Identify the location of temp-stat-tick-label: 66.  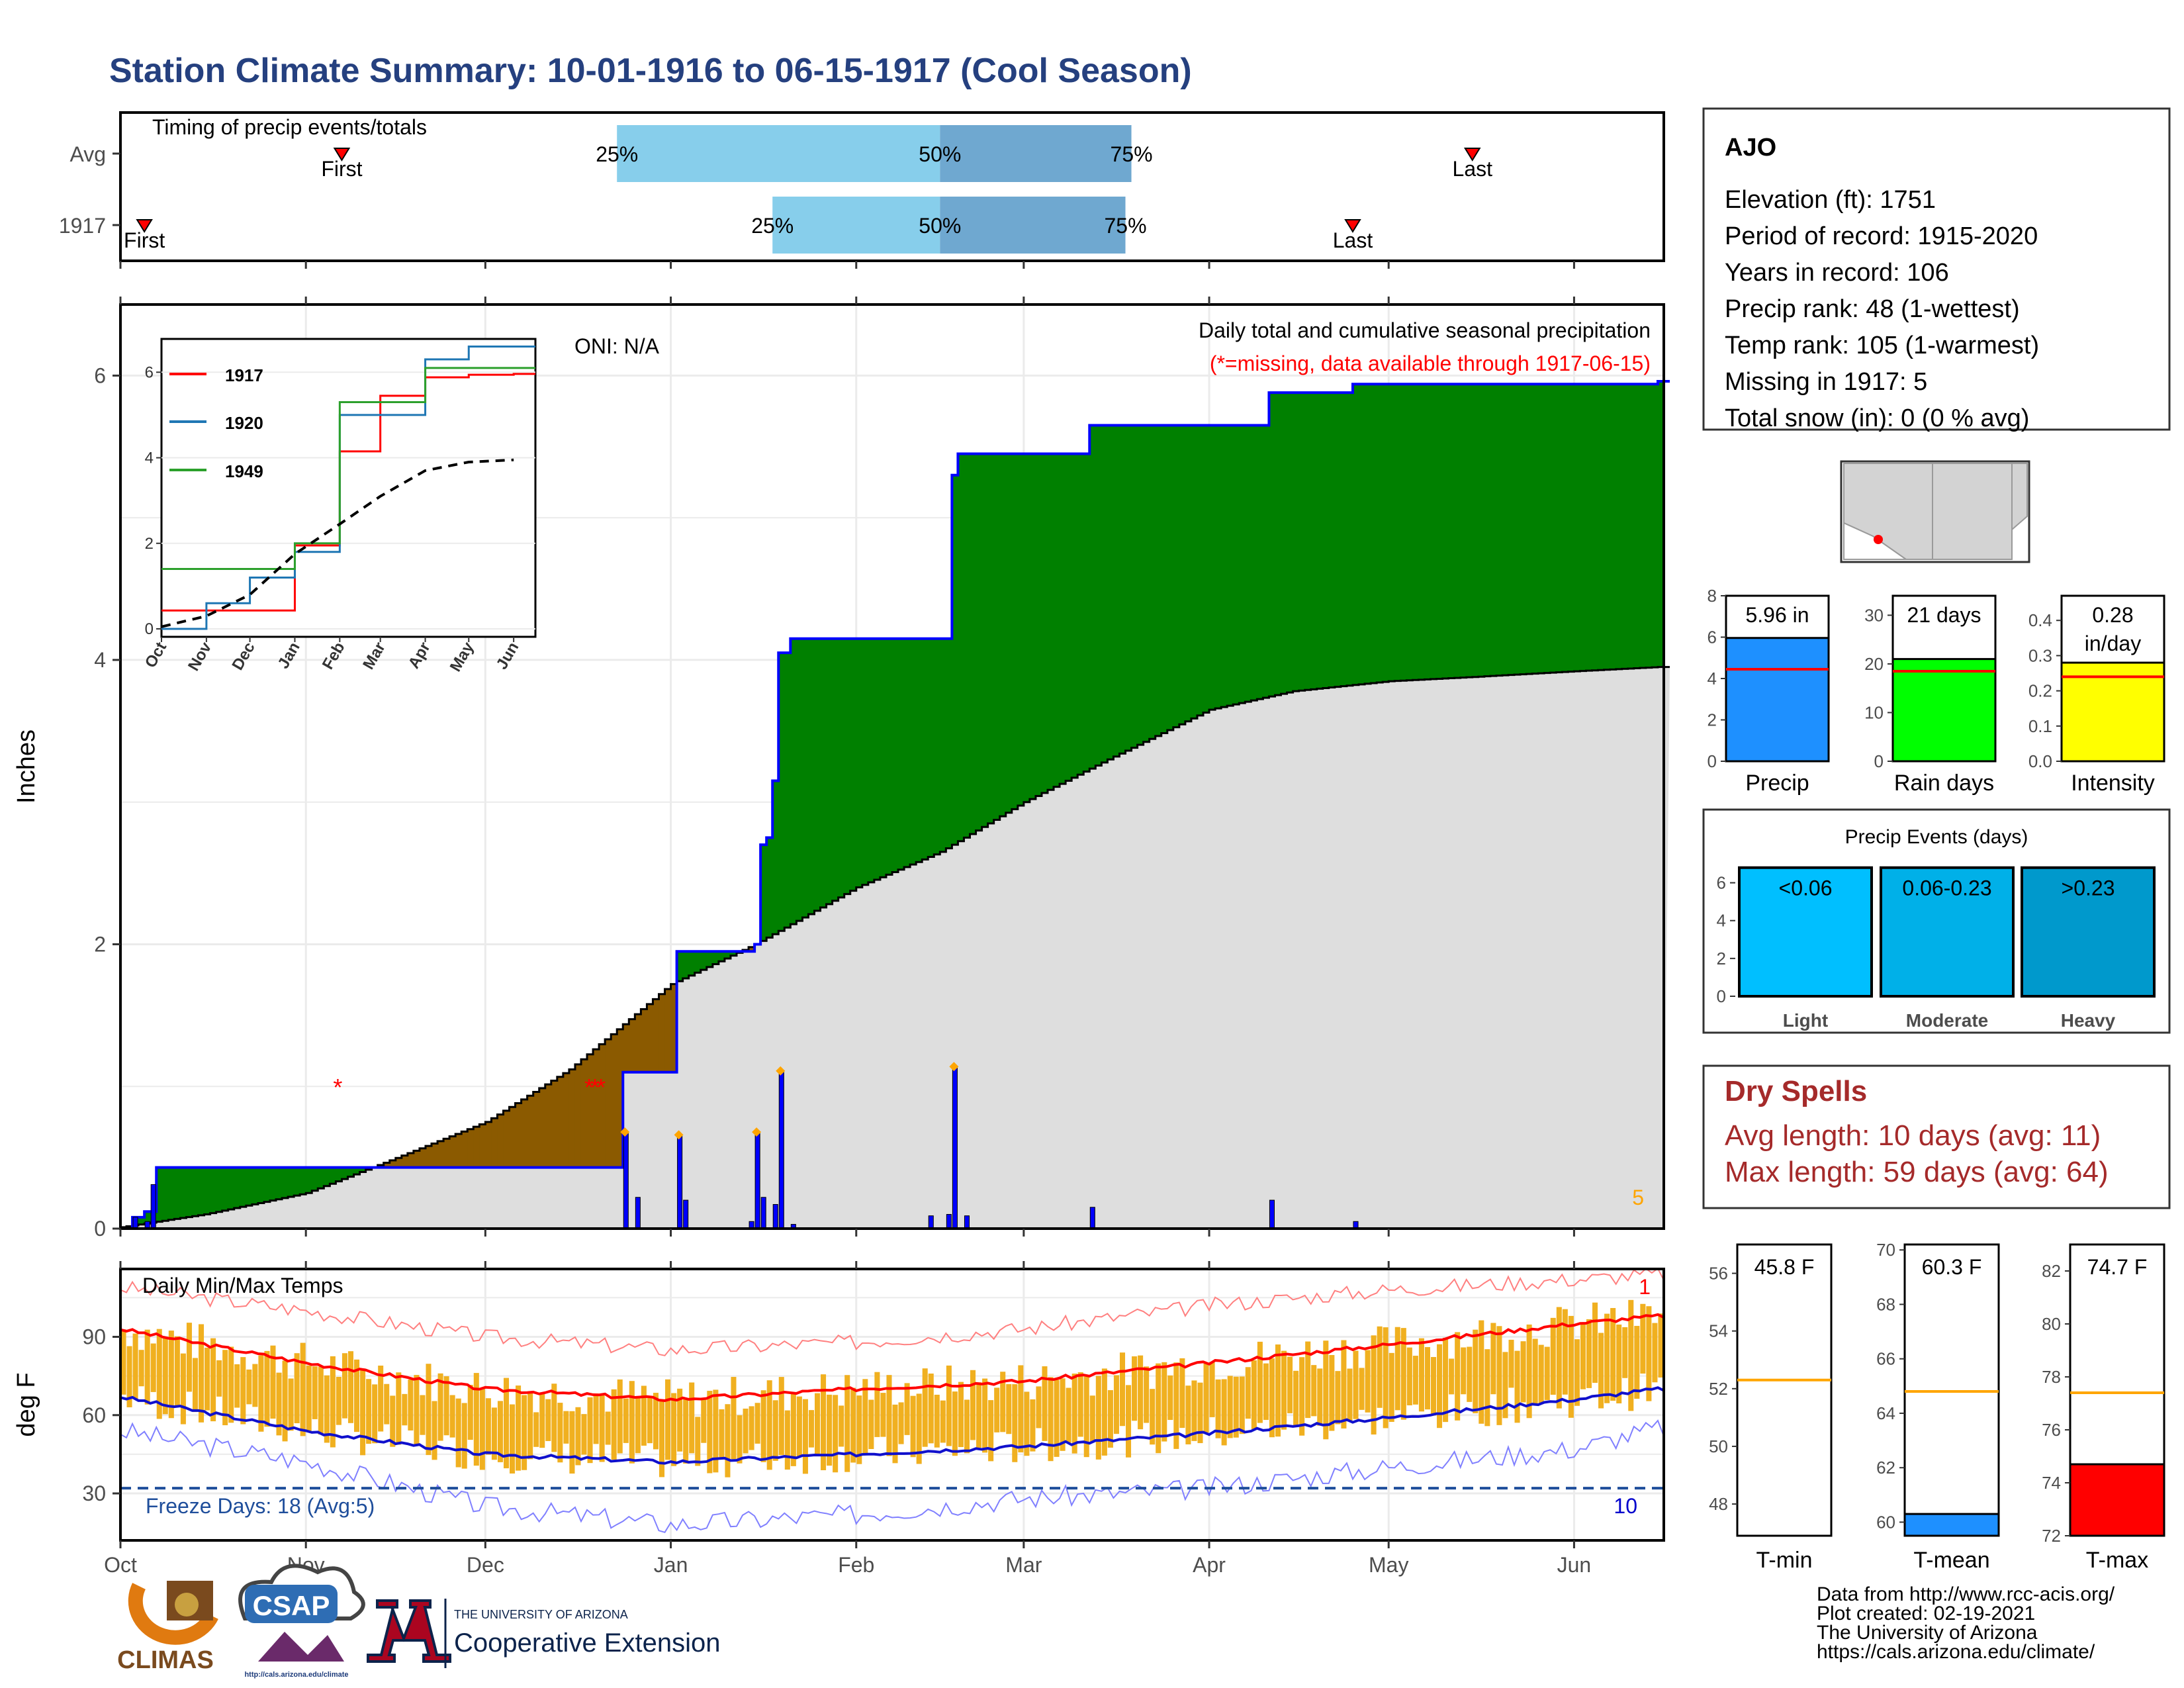
(1885, 1359).